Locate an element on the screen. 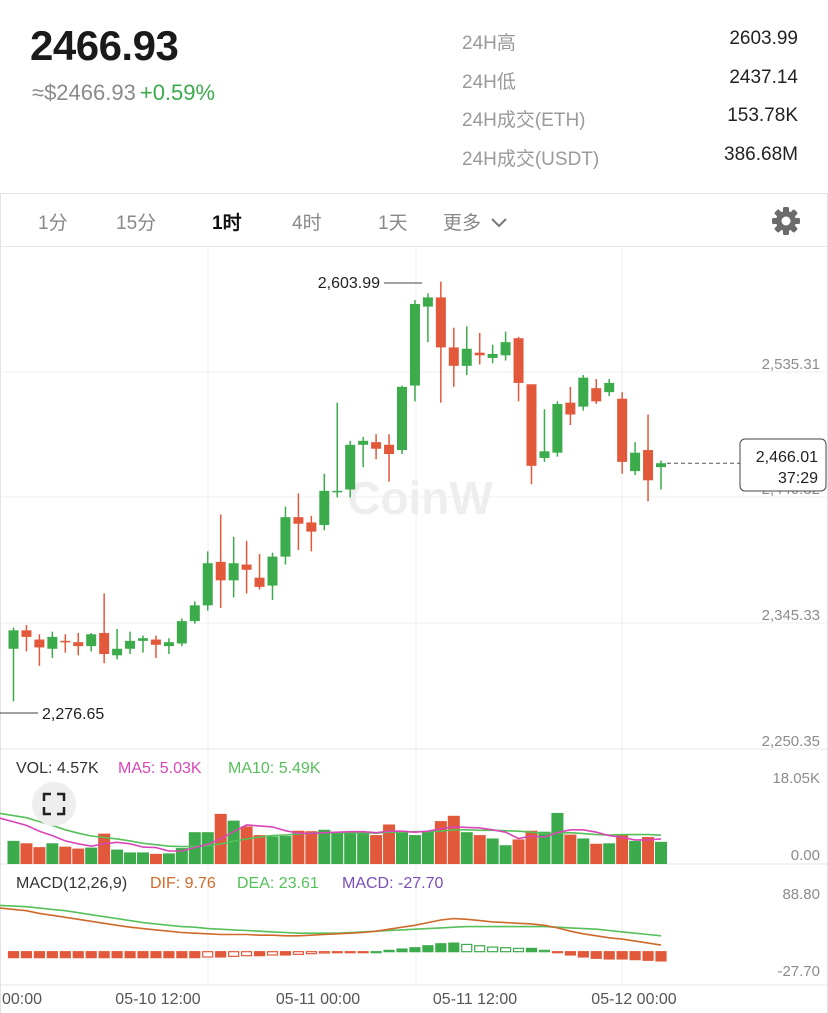  tab-15min: 15分 is located at coordinates (136, 223).